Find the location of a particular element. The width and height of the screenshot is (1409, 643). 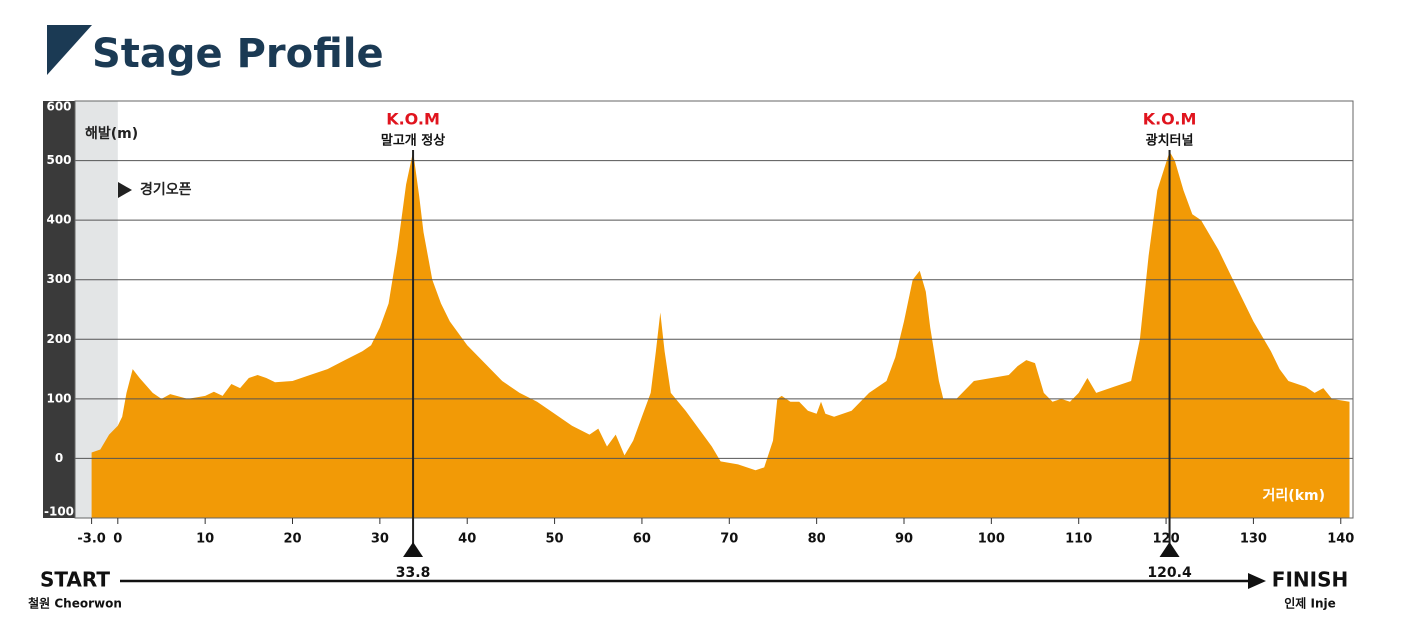

kom-distance: 120.4 is located at coordinates (1169, 573).